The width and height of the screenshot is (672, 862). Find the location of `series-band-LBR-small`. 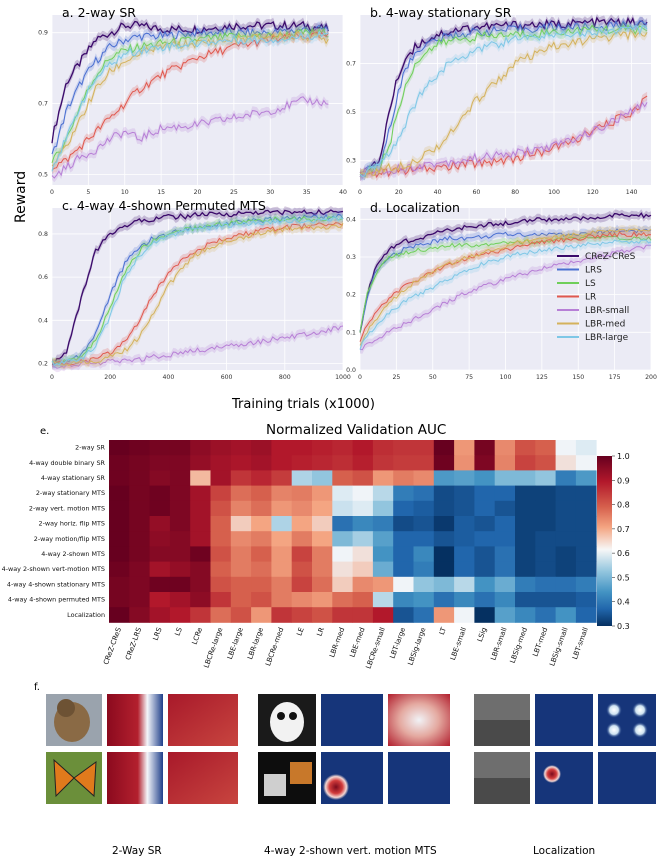

series-band-LBR-small is located at coordinates (505, 297).